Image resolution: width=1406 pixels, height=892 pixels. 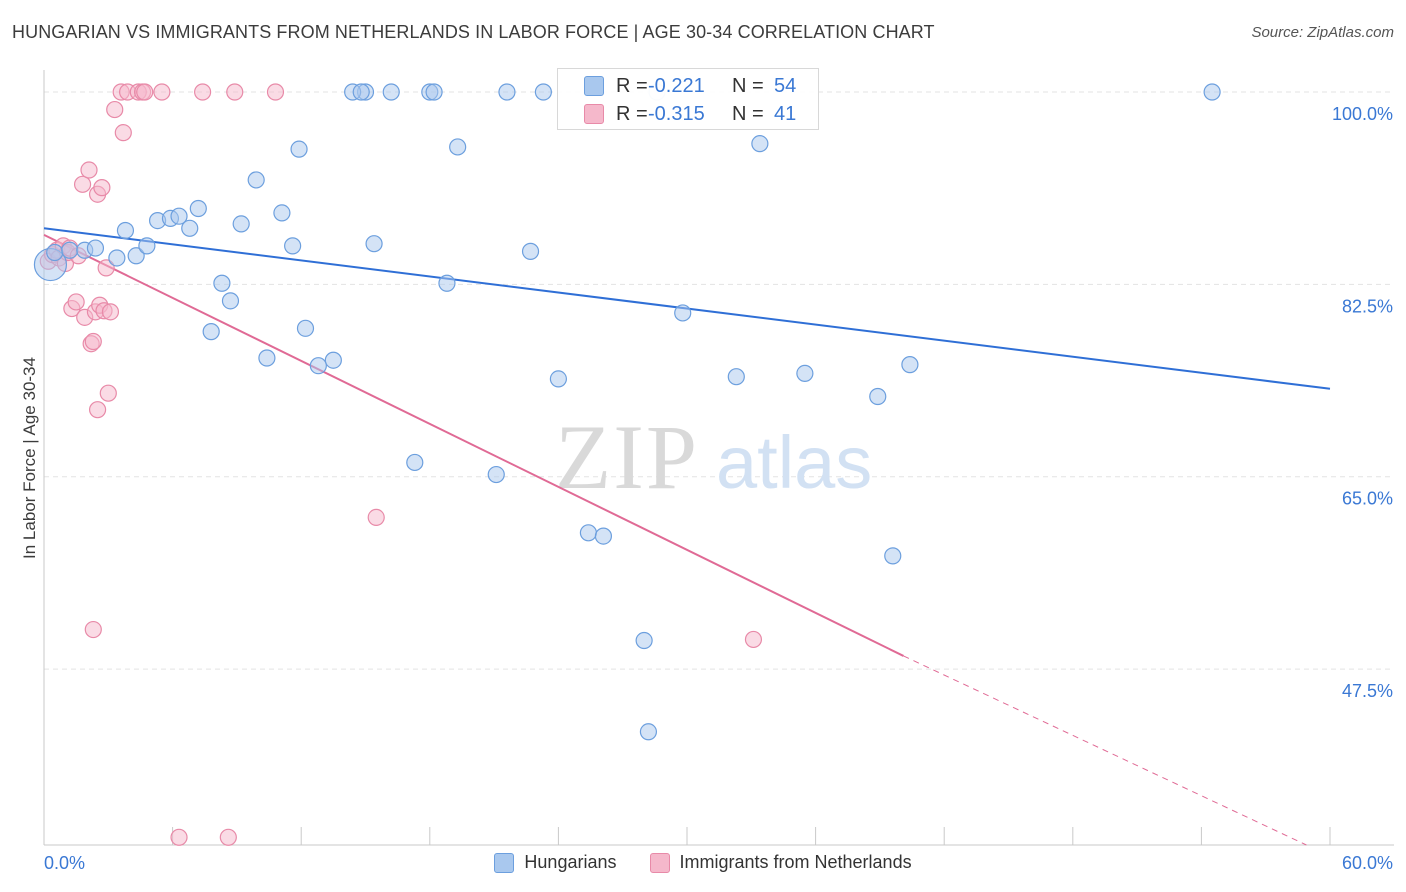 What do you see at coordinates (1105, 750) in the screenshot?
I see `trend-line-netherlands-extrapolated` at bounding box center [1105, 750].